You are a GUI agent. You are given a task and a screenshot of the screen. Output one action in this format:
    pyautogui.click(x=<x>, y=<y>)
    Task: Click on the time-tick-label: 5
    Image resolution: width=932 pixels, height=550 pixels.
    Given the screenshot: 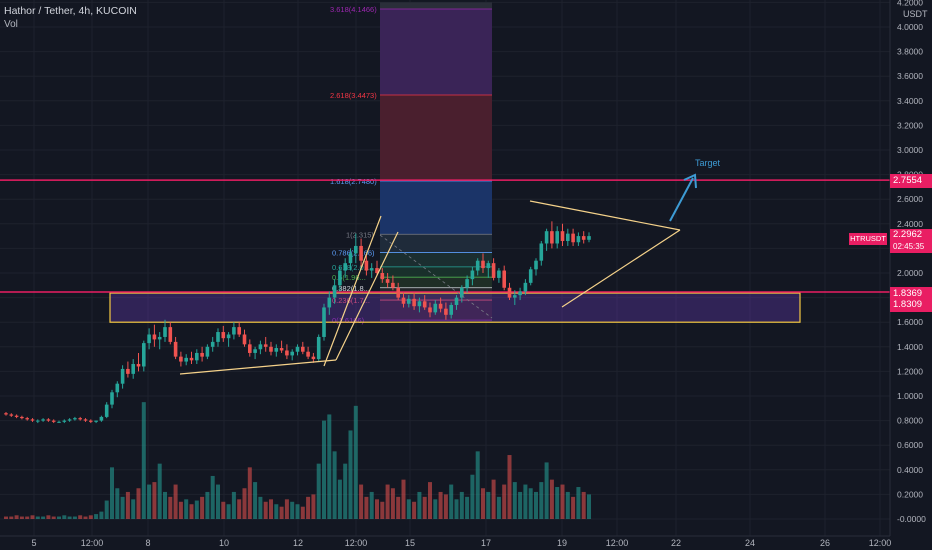 What is the action you would take?
    pyautogui.click(x=33, y=543)
    